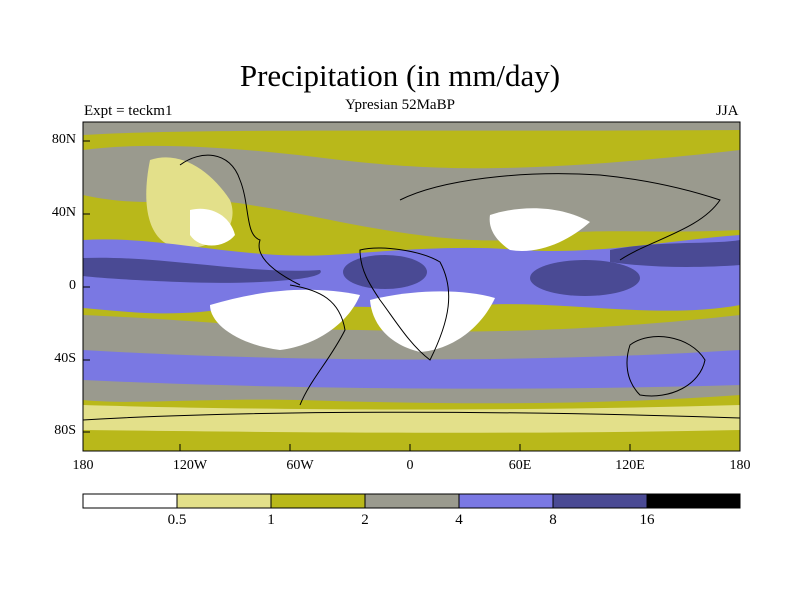 The width and height of the screenshot is (800, 600). What do you see at coordinates (317, 345) in the screenshot?
I see `coast-samerica` at bounding box center [317, 345].